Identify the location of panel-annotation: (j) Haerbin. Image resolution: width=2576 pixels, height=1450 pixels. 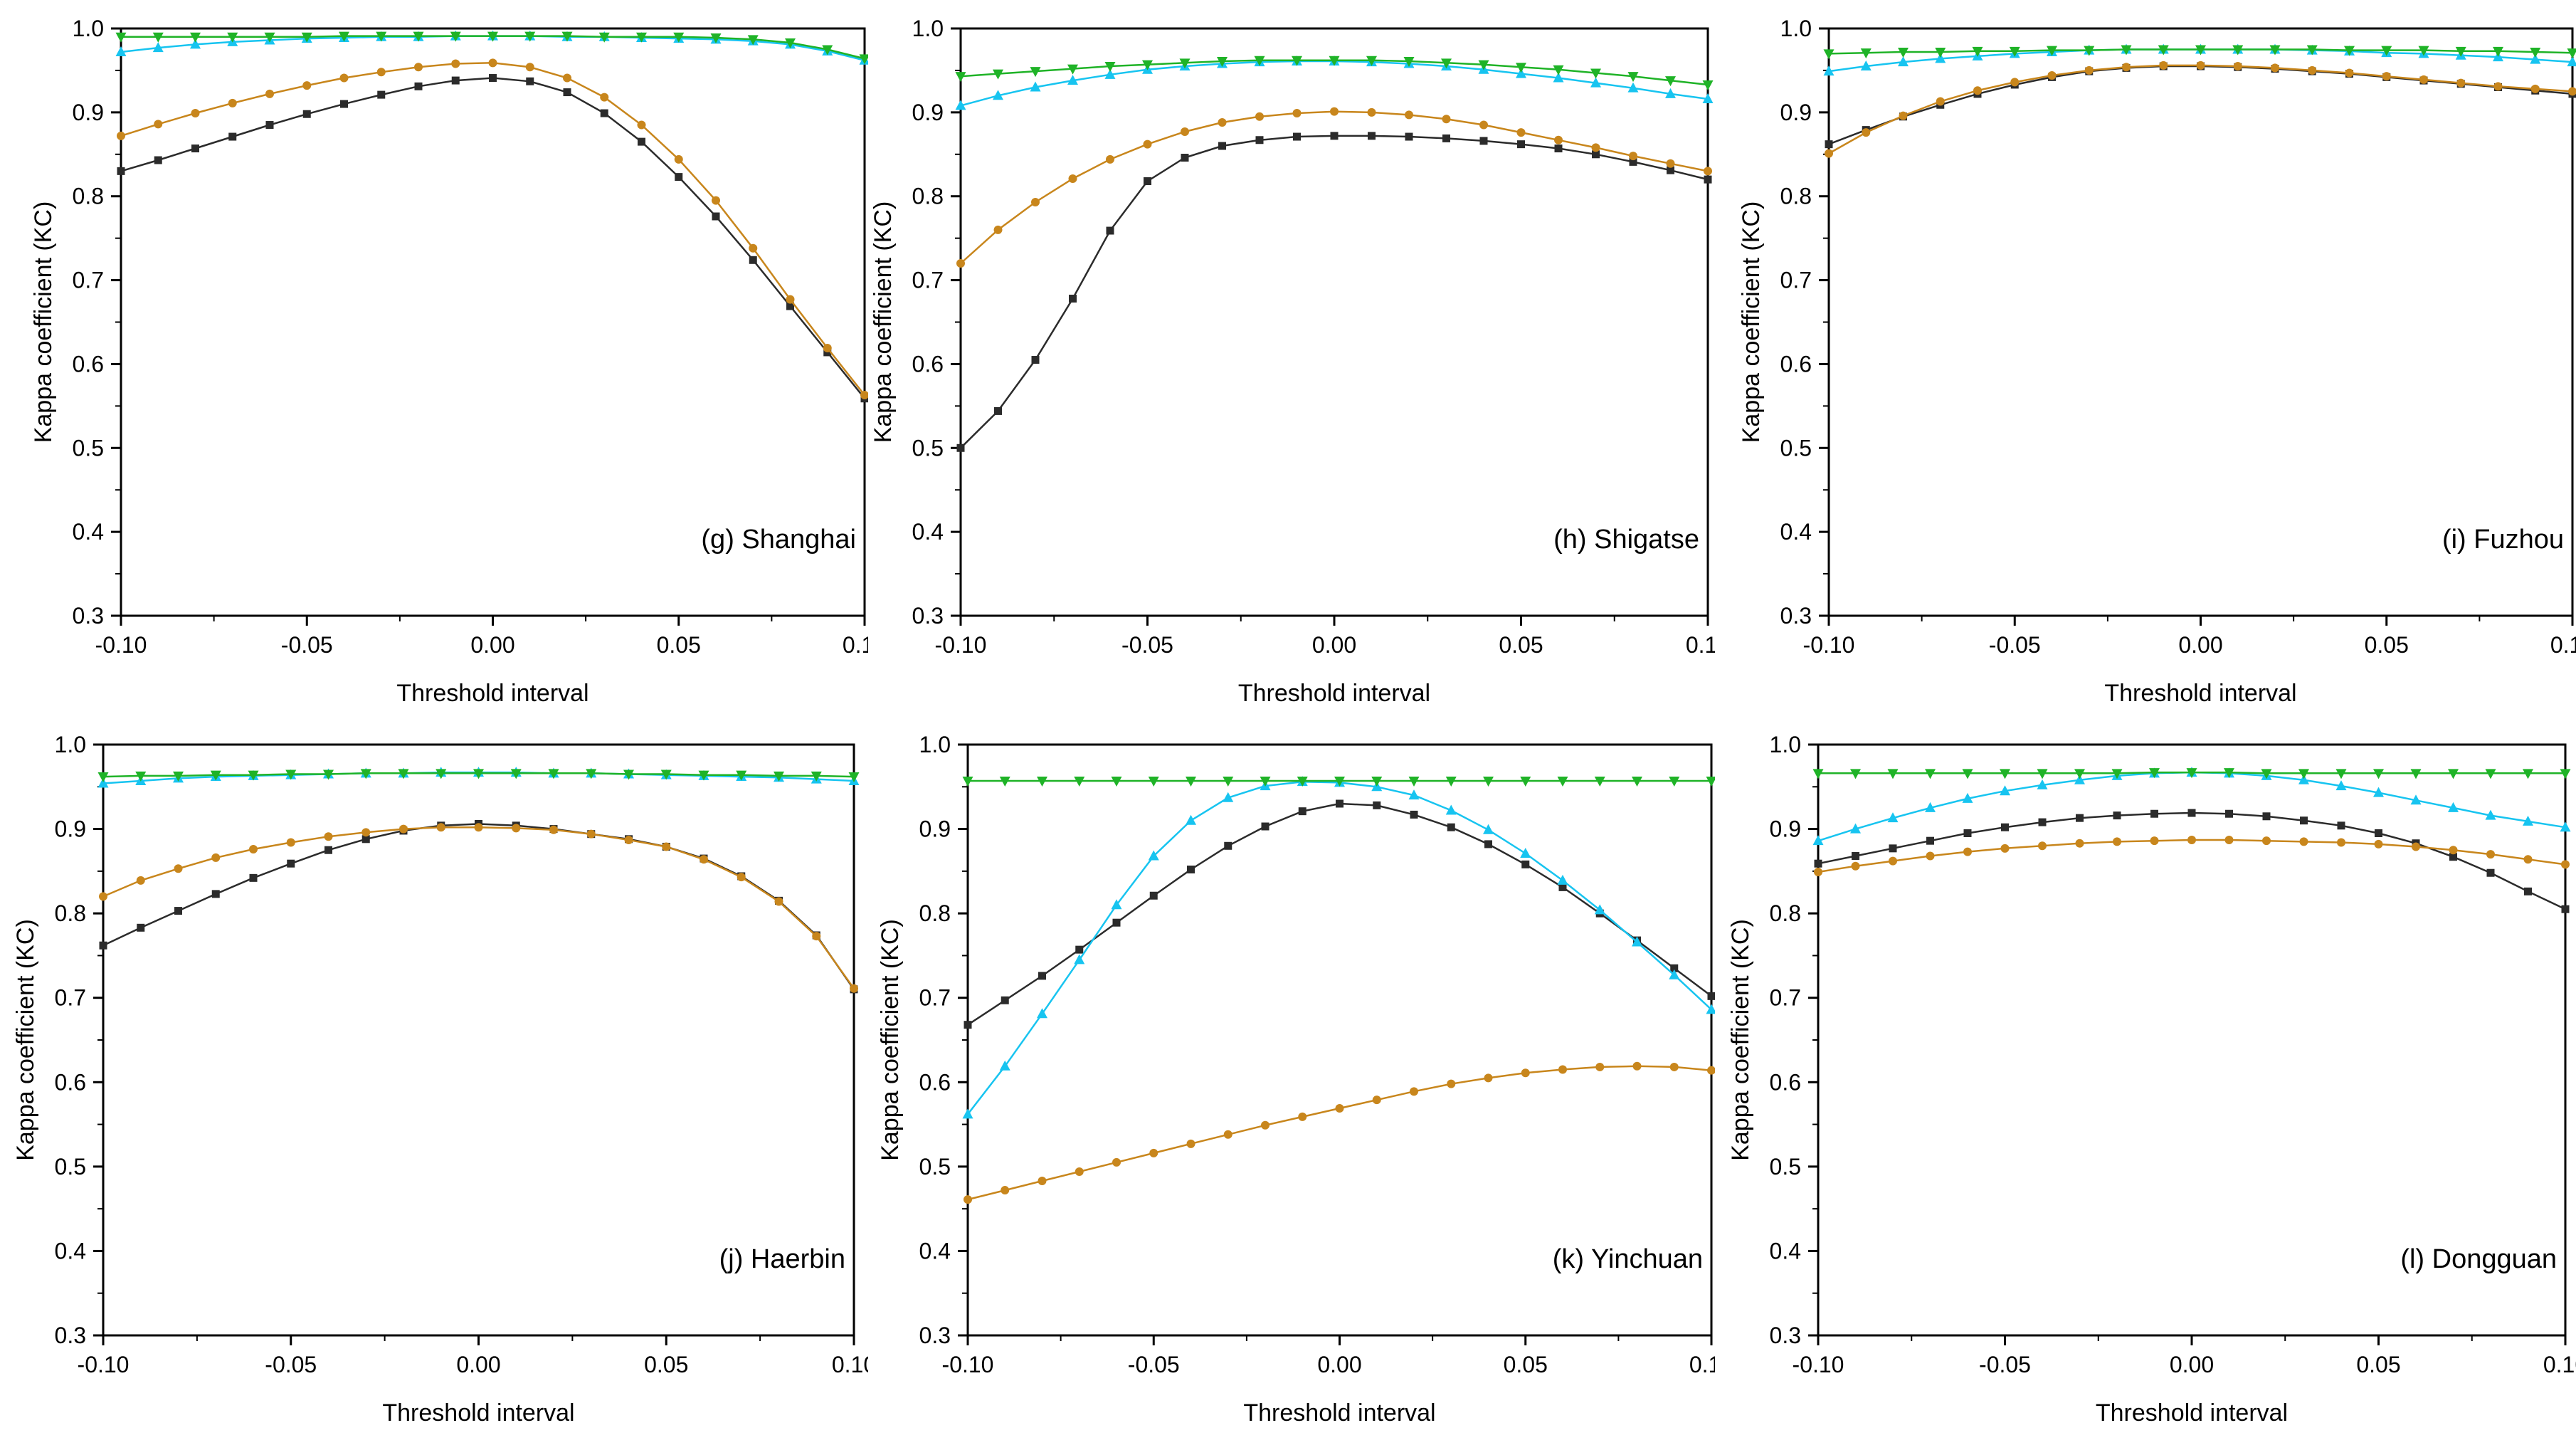
(782, 1259).